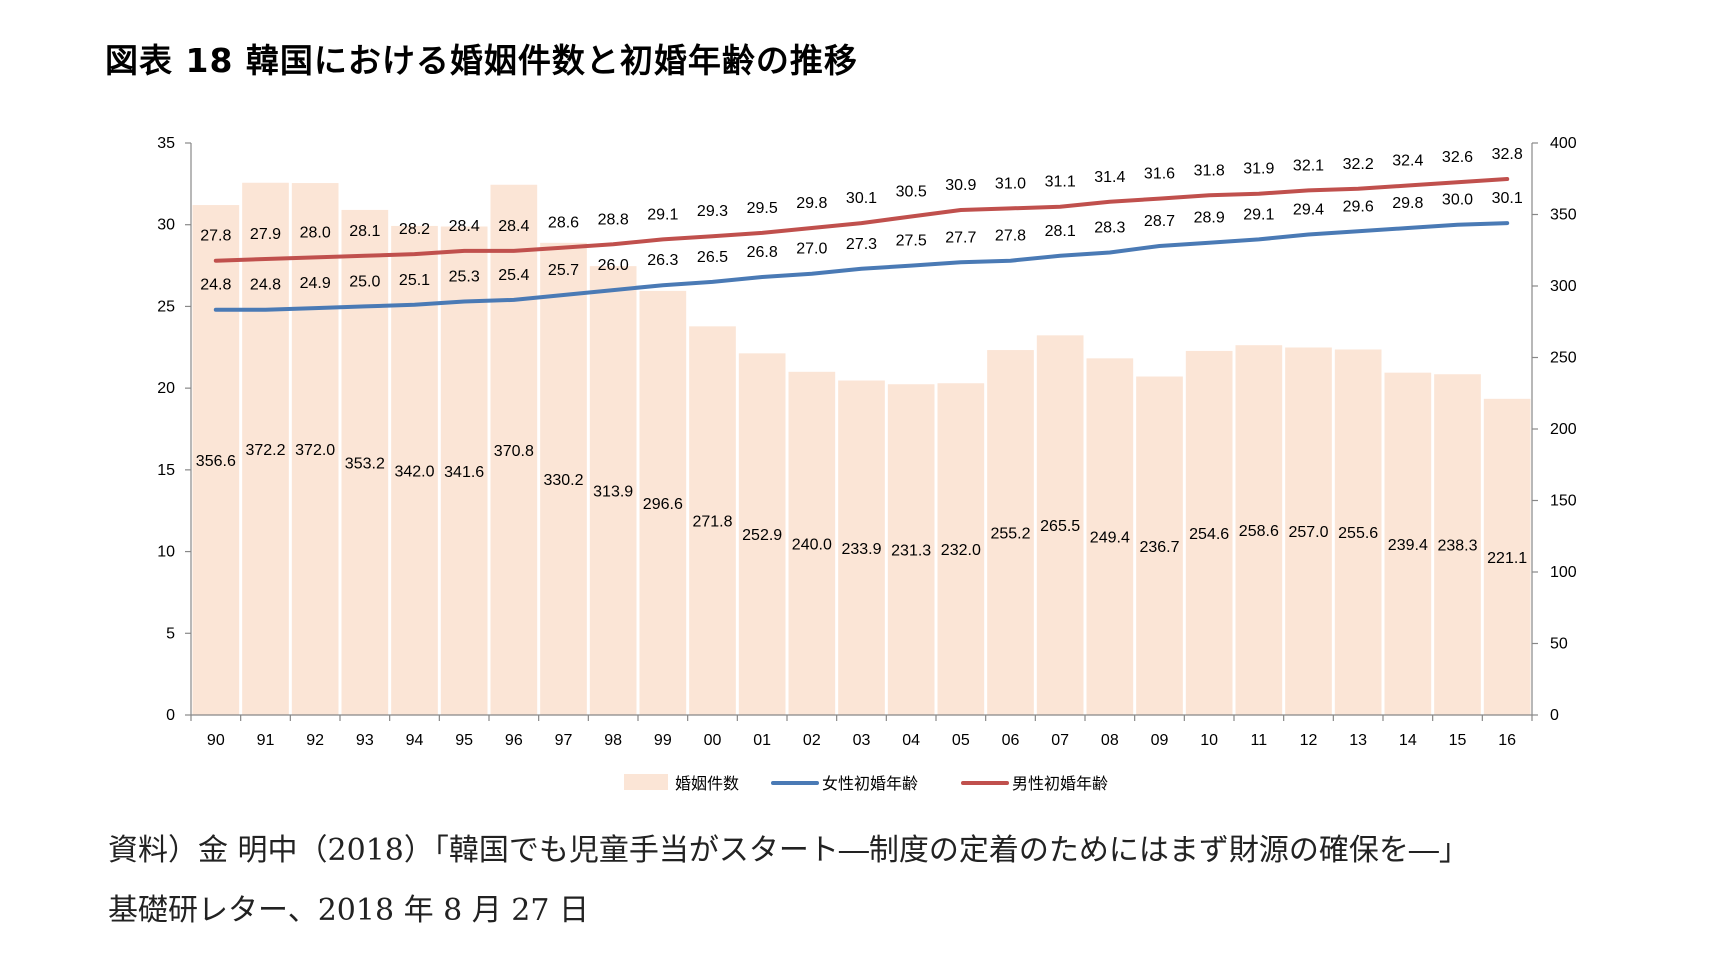  What do you see at coordinates (713, 740) in the screenshot?
I see `x-tick-label: 00` at bounding box center [713, 740].